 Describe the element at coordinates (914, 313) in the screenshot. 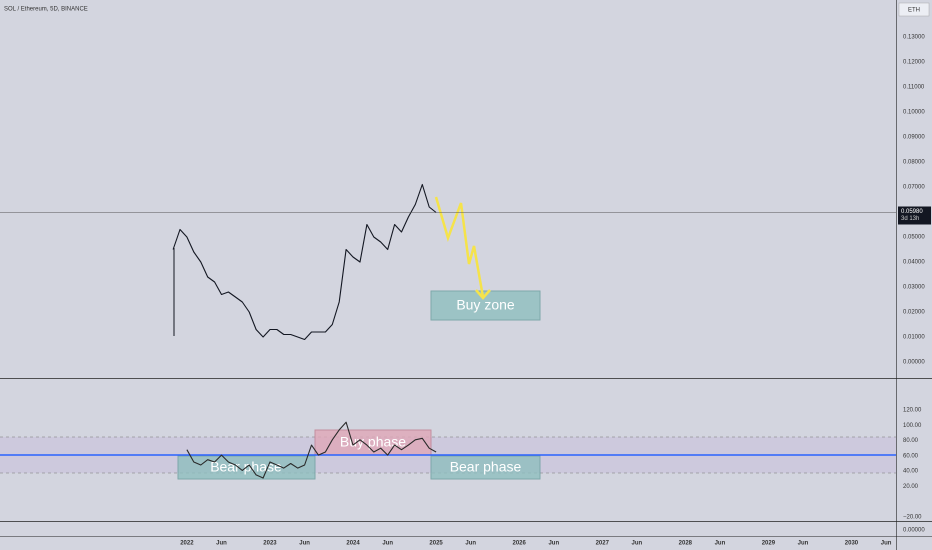

I see `y-tick-label: 0.02000` at that location.